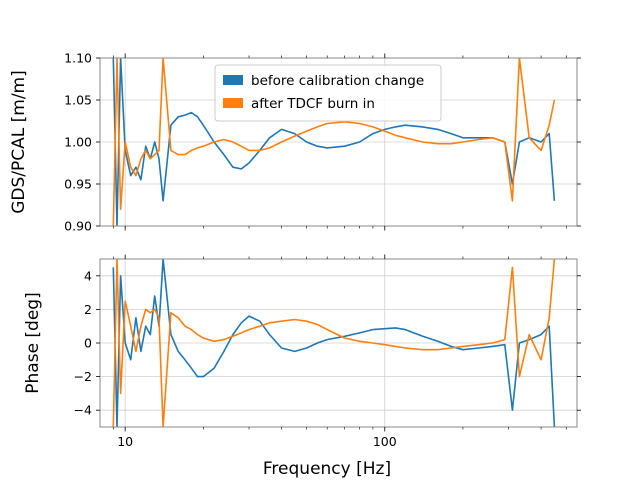  What do you see at coordinates (78, 226) in the screenshot?
I see `y-tick-label: 0.90` at bounding box center [78, 226].